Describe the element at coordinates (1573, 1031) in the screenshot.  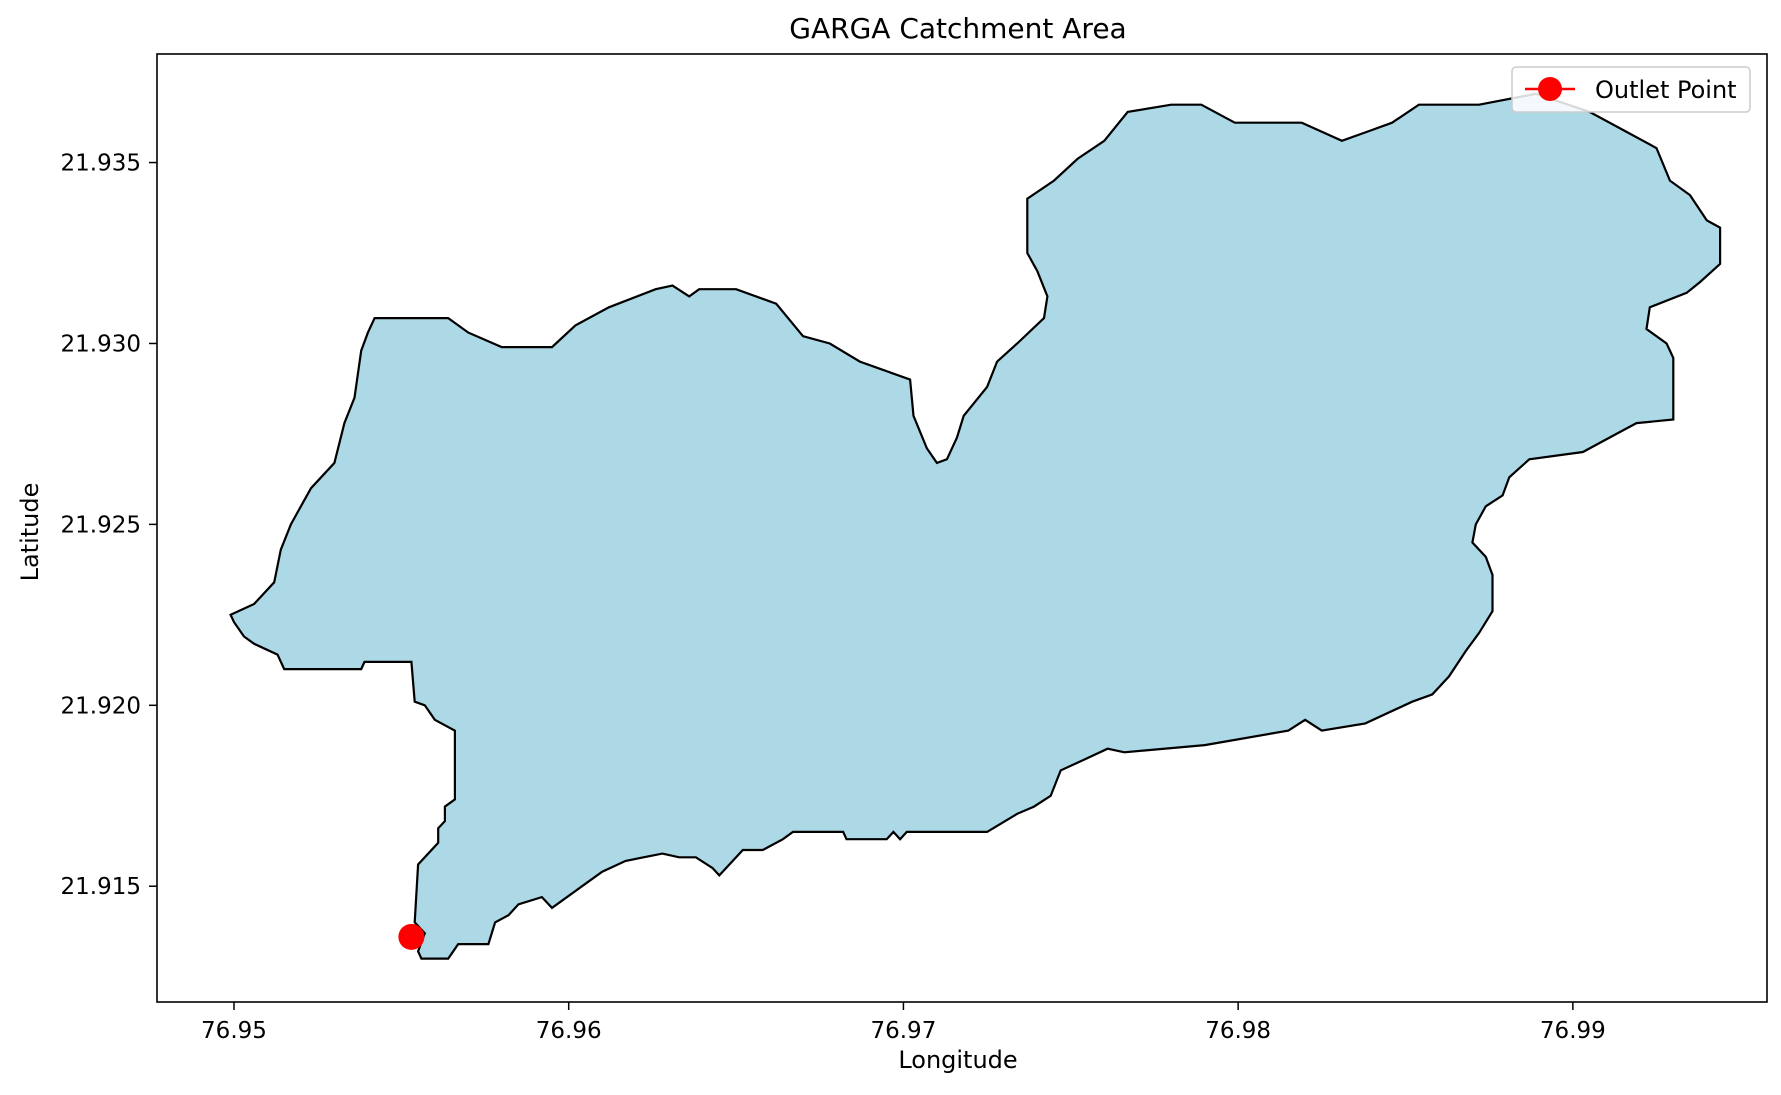
I see `x-tick-label: 76.99` at that location.